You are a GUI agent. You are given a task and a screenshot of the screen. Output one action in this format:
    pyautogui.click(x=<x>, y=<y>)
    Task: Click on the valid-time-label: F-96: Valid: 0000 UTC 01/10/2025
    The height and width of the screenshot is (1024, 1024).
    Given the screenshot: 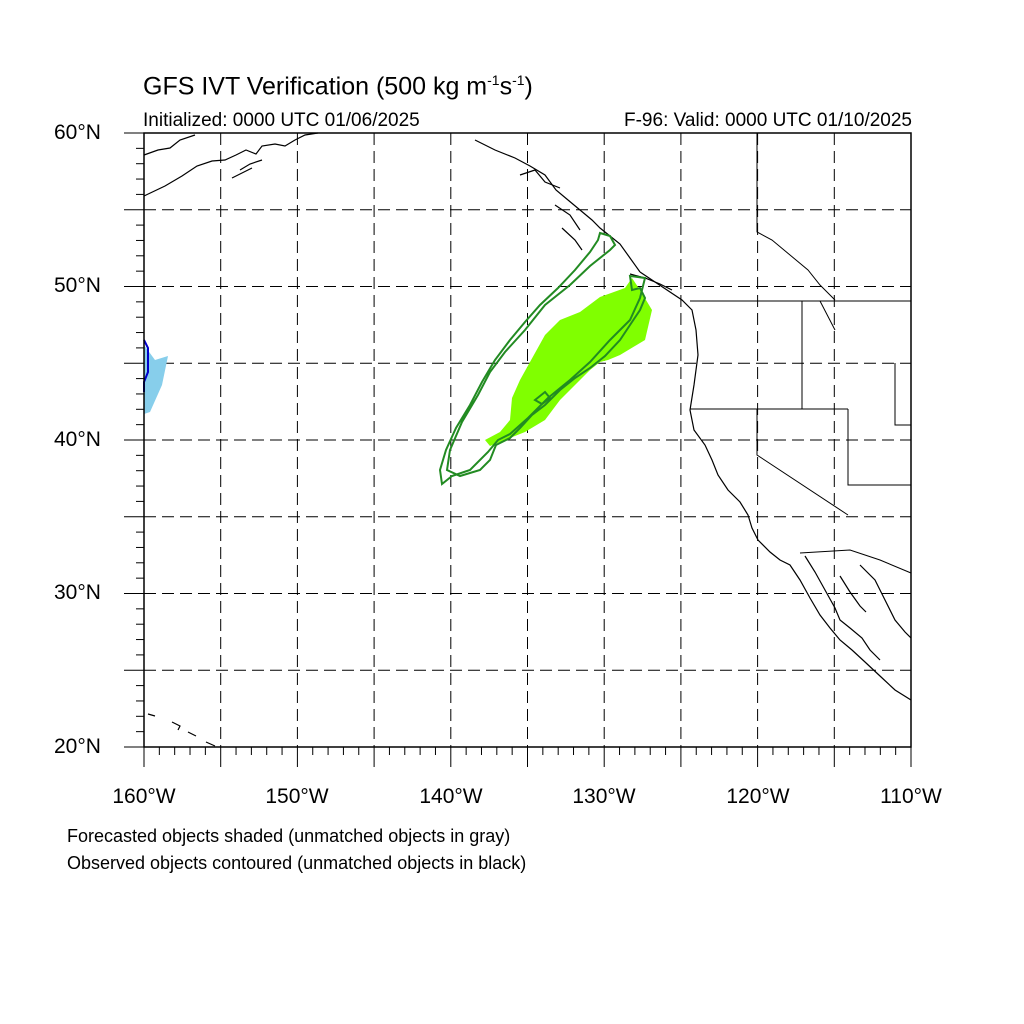 What is the action you would take?
    pyautogui.click(x=768, y=120)
    